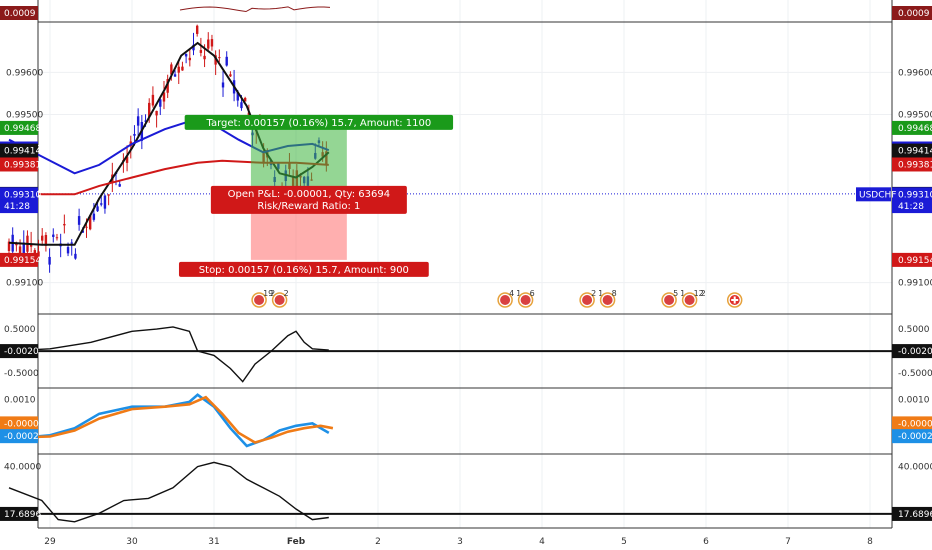 This screenshot has width=932, height=550. What do you see at coordinates (22, 515) in the screenshot?
I see `price-tag-label: 17.6896` at bounding box center [22, 515].